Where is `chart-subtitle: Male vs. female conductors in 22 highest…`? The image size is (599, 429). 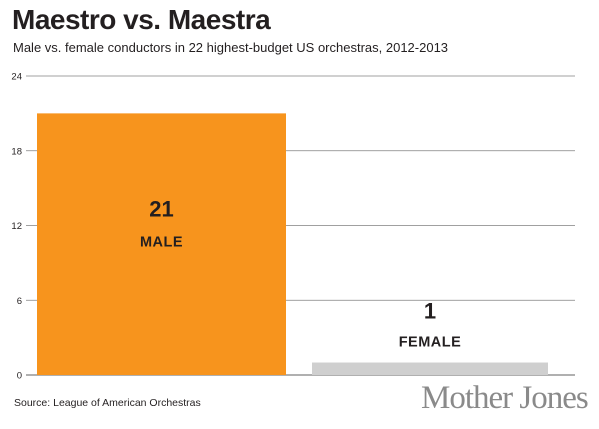
chart-subtitle: Male vs. female conductors in 22 highest… is located at coordinates (231, 47).